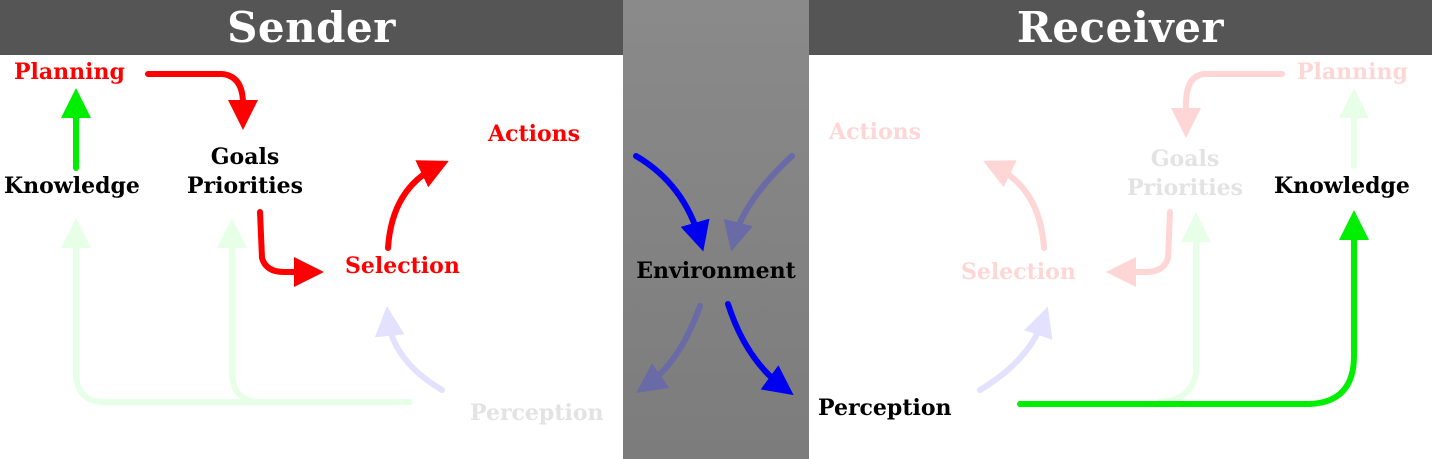 The width and height of the screenshot is (1432, 459). Describe the element at coordinates (875, 132) in the screenshot. I see `receiver-actions-label: Actions` at that location.